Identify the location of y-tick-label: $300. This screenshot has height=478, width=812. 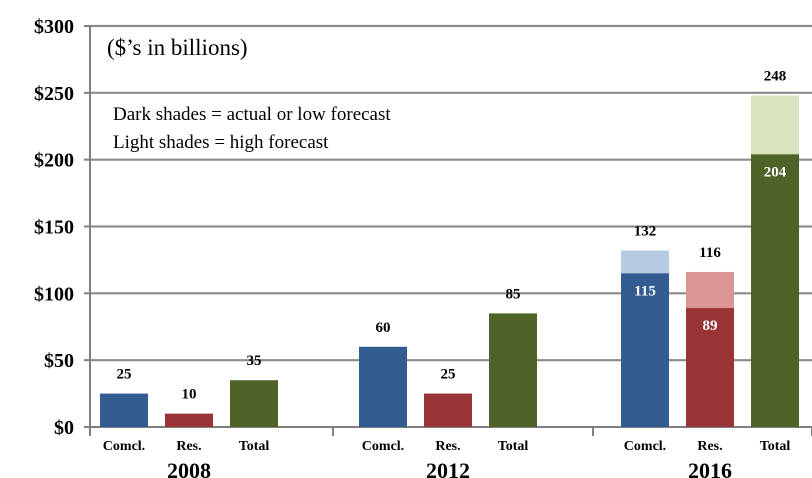
(54, 27).